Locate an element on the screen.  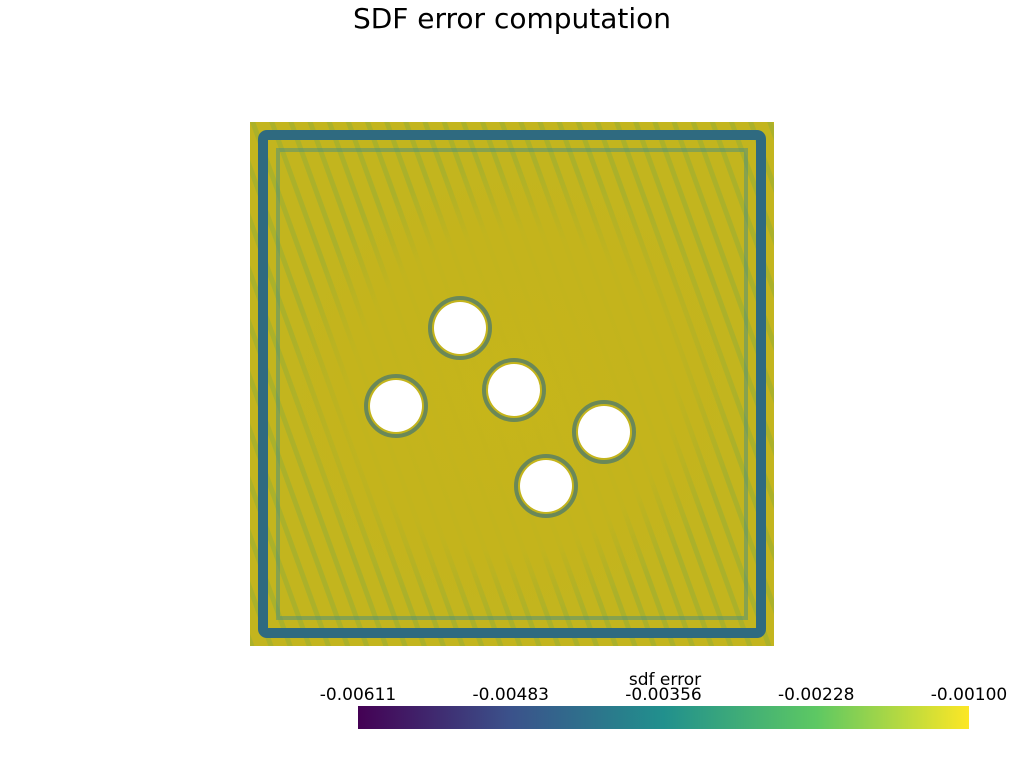
holes-group is located at coordinates (500, 407).